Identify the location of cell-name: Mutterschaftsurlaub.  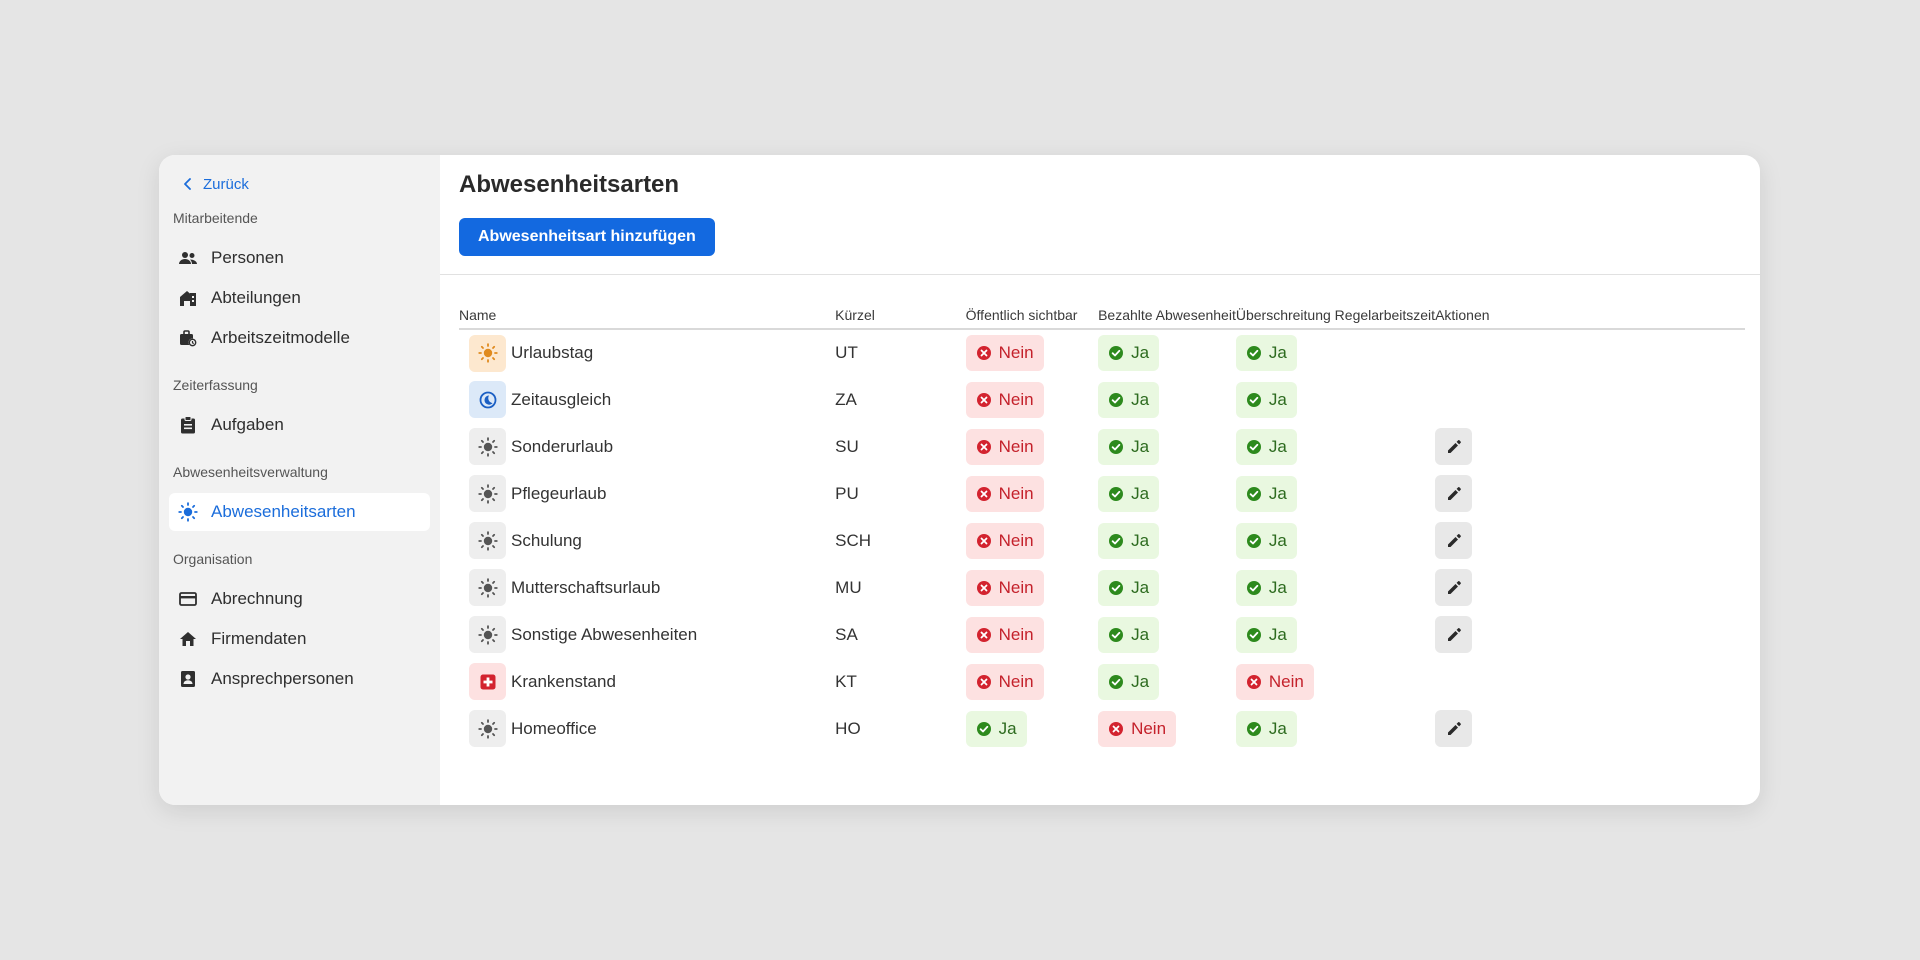
(647, 587).